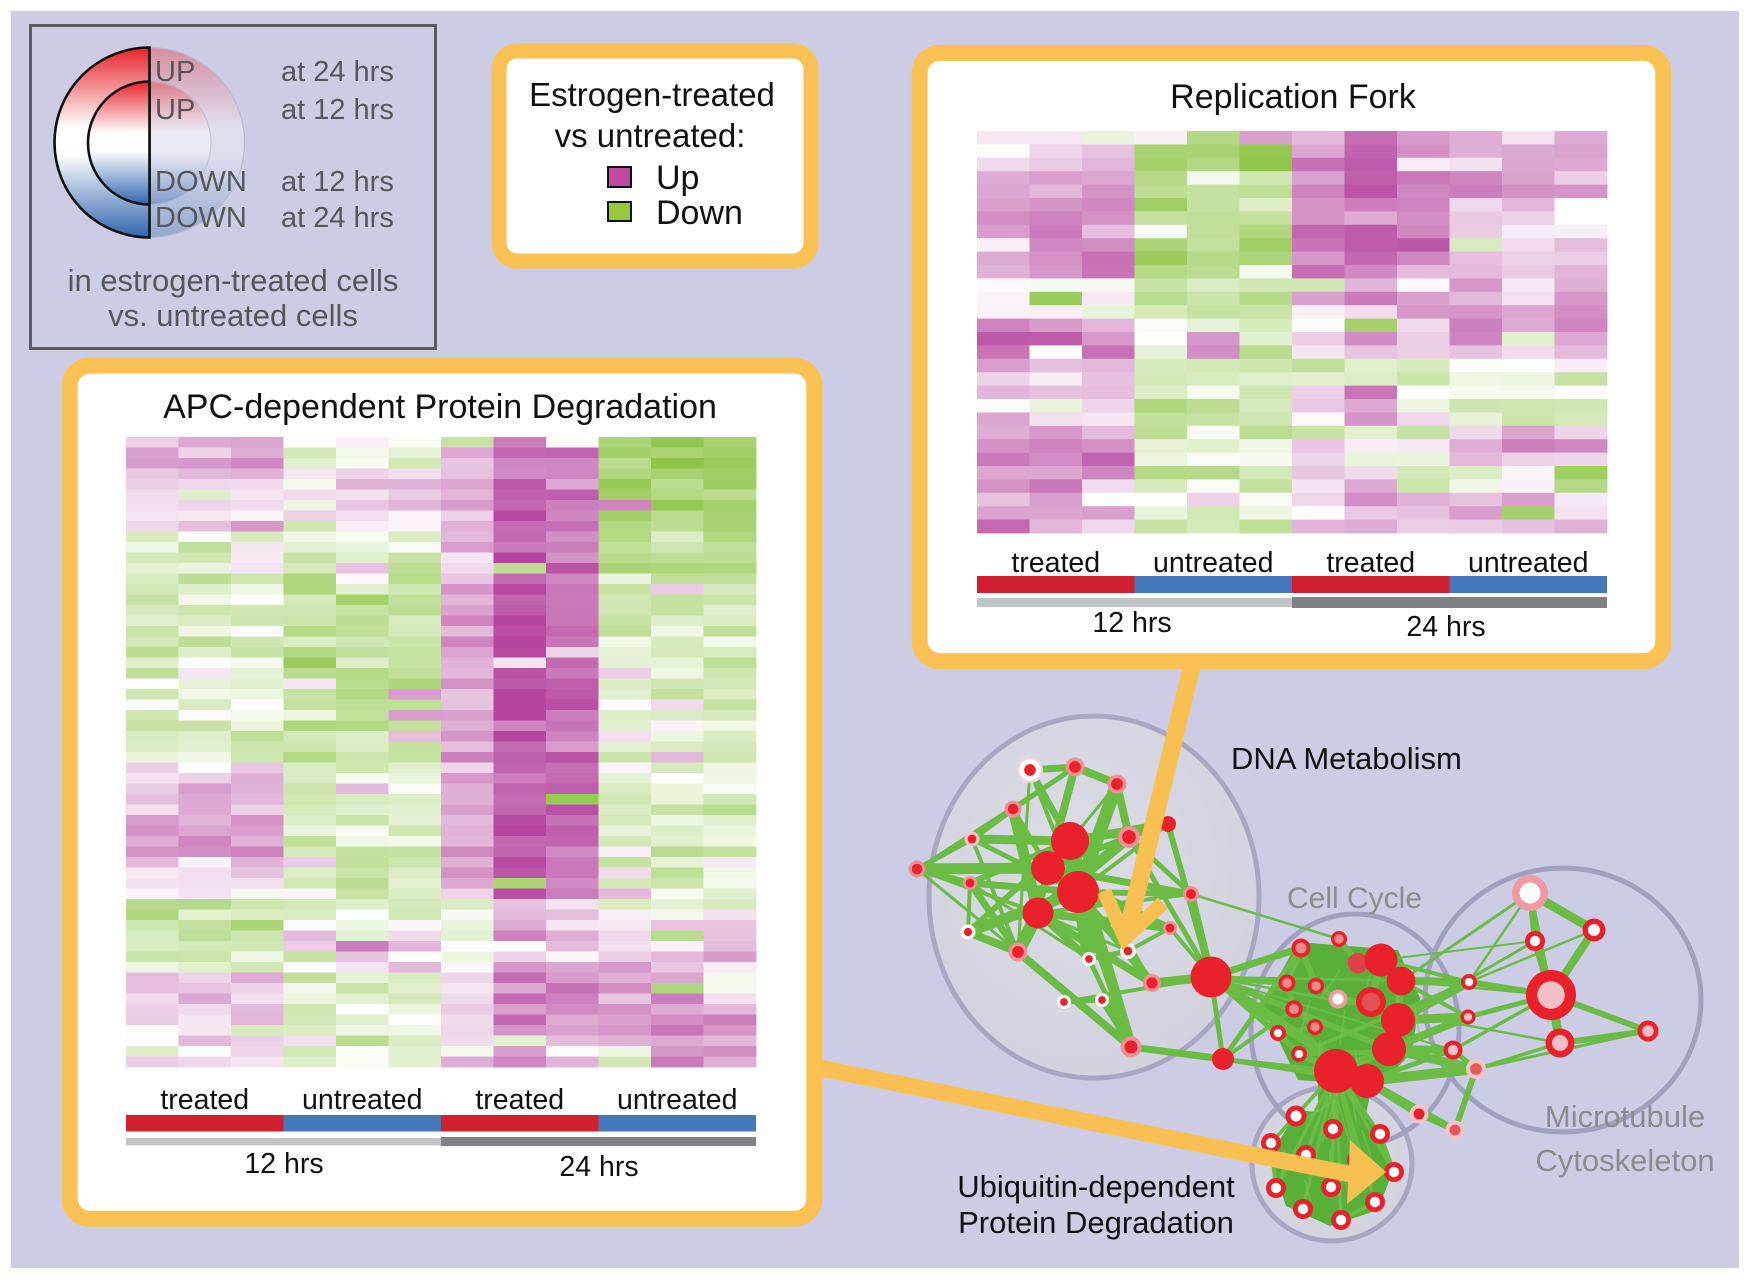 The width and height of the screenshot is (1750, 1284). I want to click on svg-text: Replication Fork, so click(1293, 97).